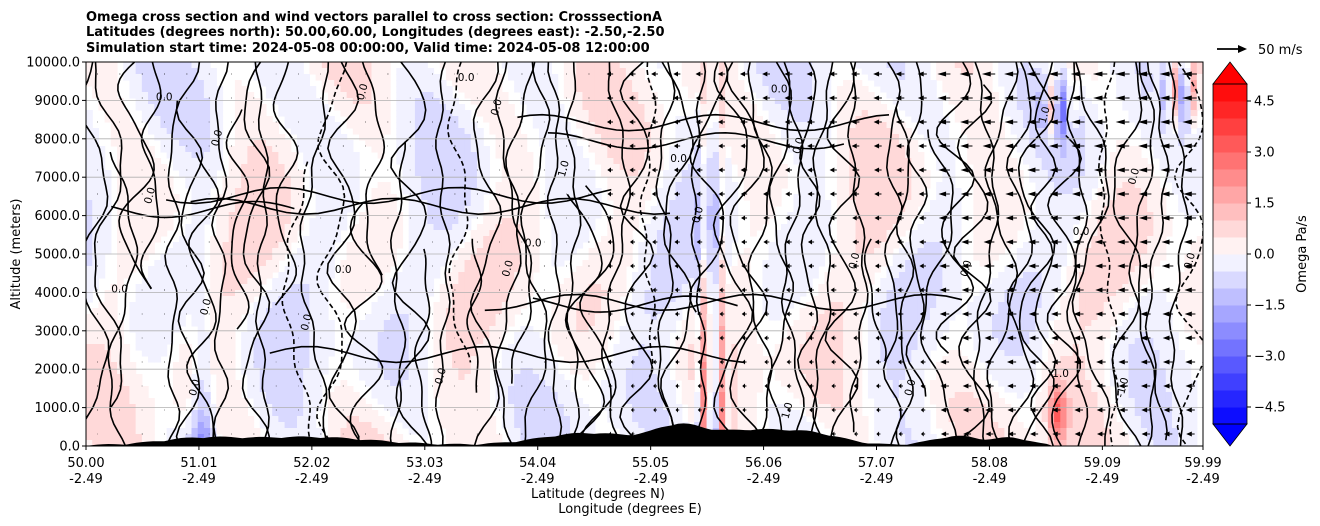 The width and height of the screenshot is (1320, 526). Describe the element at coordinates (1260, 50) in the screenshot. I see `wind-reference-key: 50 m/s` at that location.